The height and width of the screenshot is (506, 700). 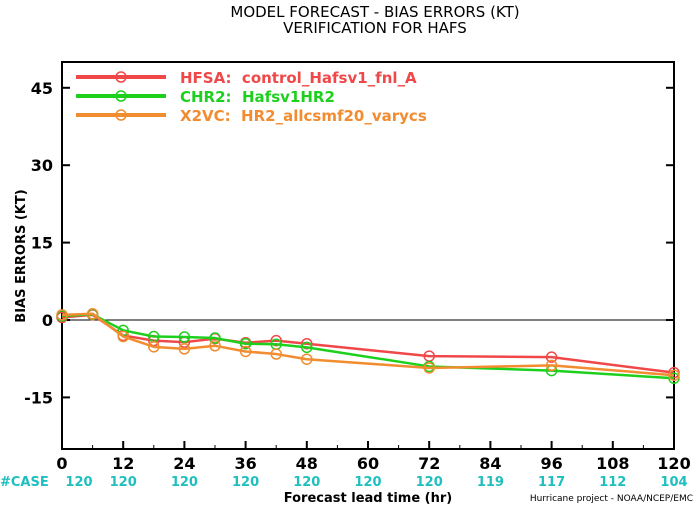 I want to click on case-count-value: 112, so click(x=612, y=482).